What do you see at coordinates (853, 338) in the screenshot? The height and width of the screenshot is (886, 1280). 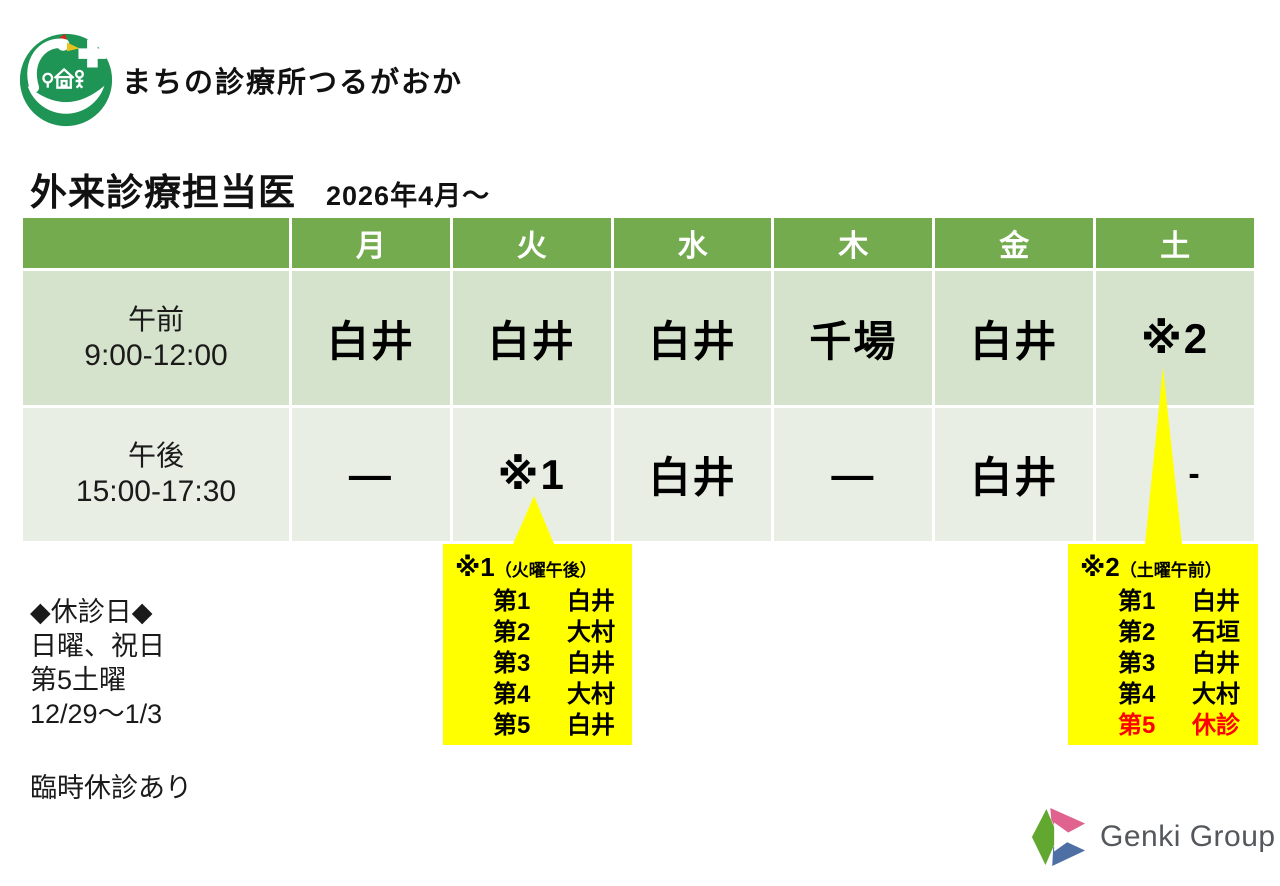 I see `cell-thu-am: 千場` at bounding box center [853, 338].